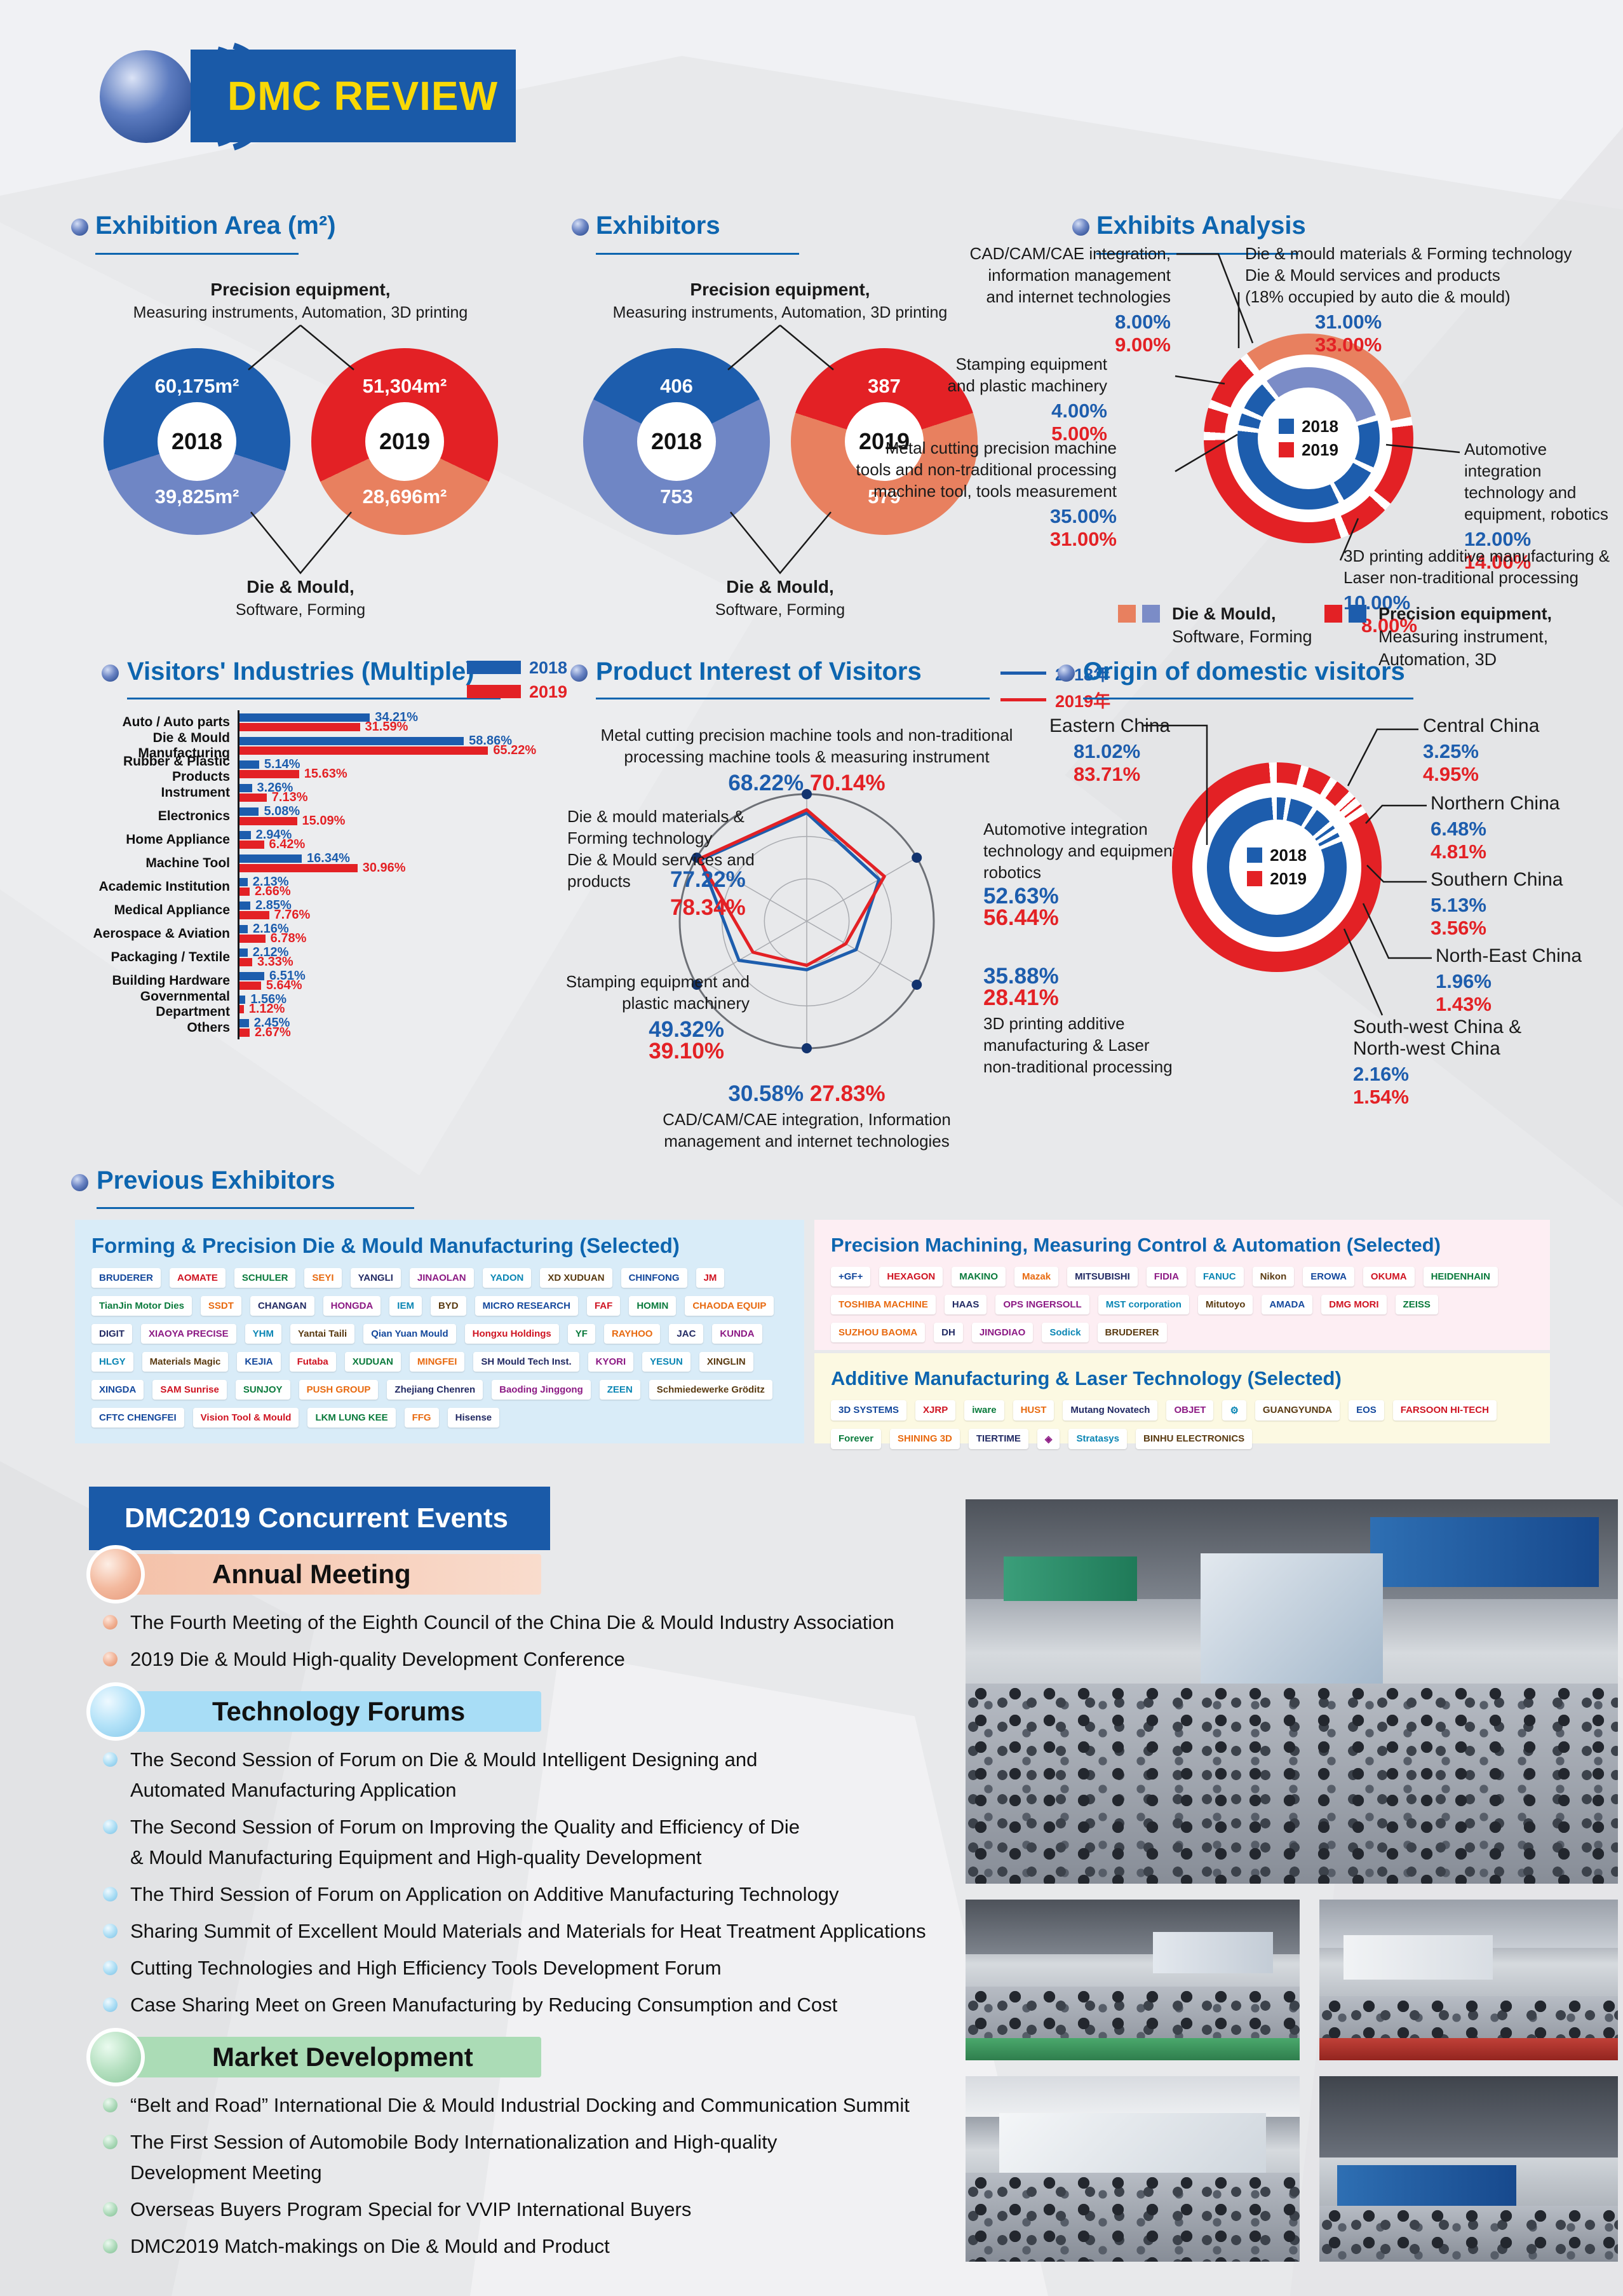  I want to click on origin-northeast: North-East China 1.96% 1.43%, so click(1509, 980).